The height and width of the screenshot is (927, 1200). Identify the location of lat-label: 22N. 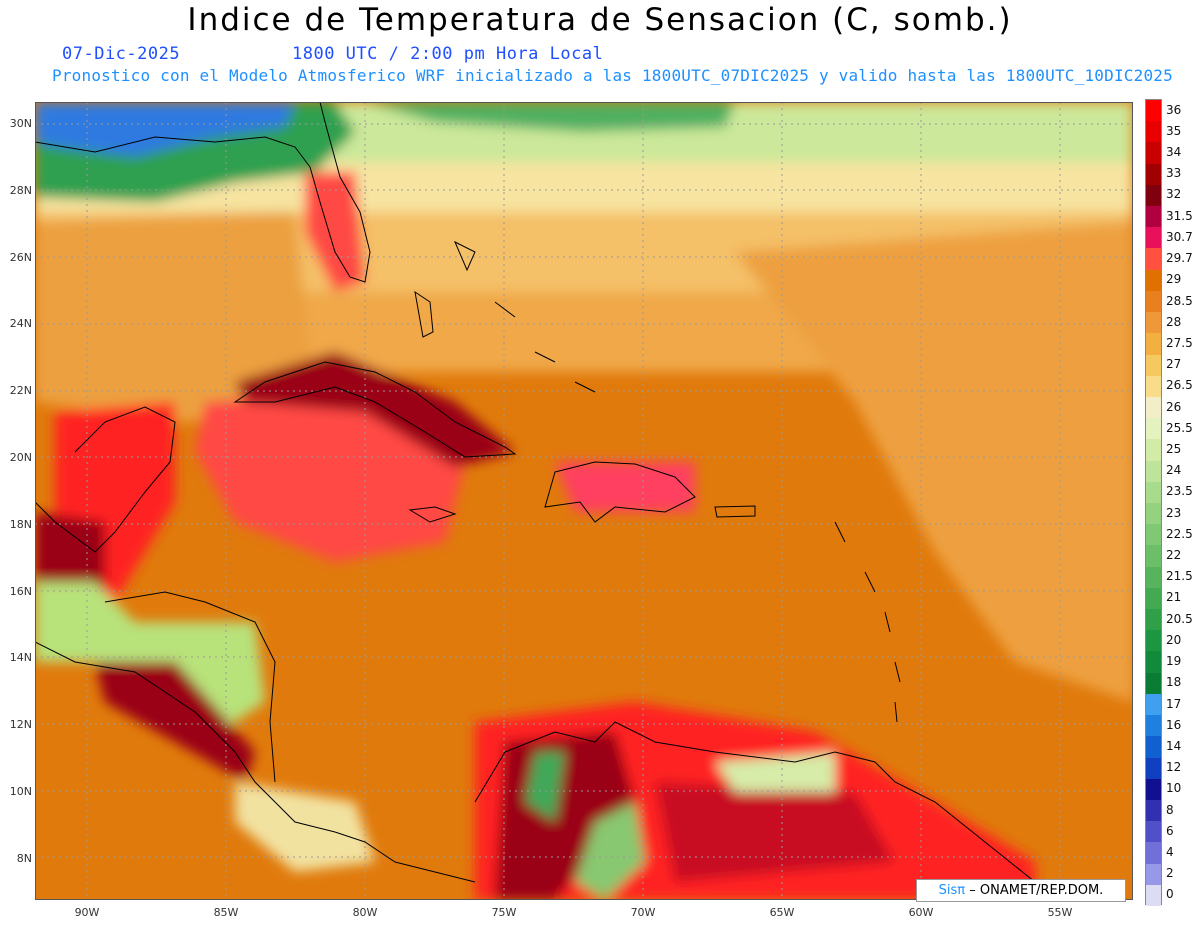
(20, 391).